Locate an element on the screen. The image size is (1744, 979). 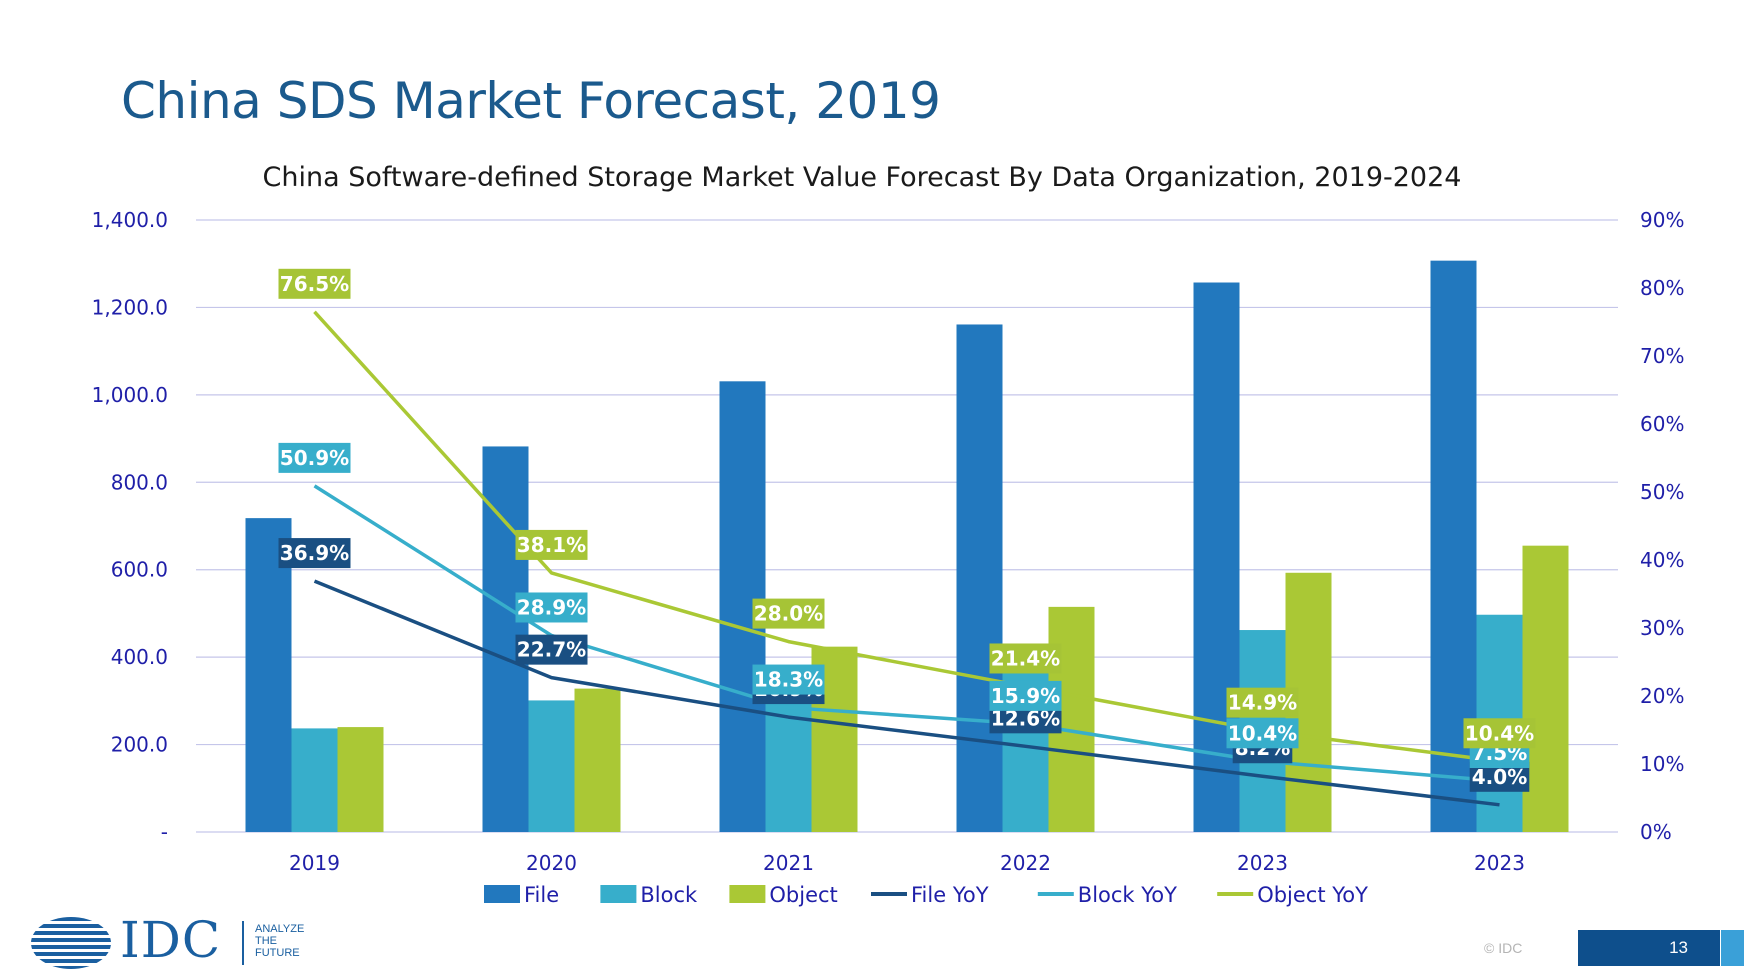
tagline-line: THE is located at coordinates (266, 941).